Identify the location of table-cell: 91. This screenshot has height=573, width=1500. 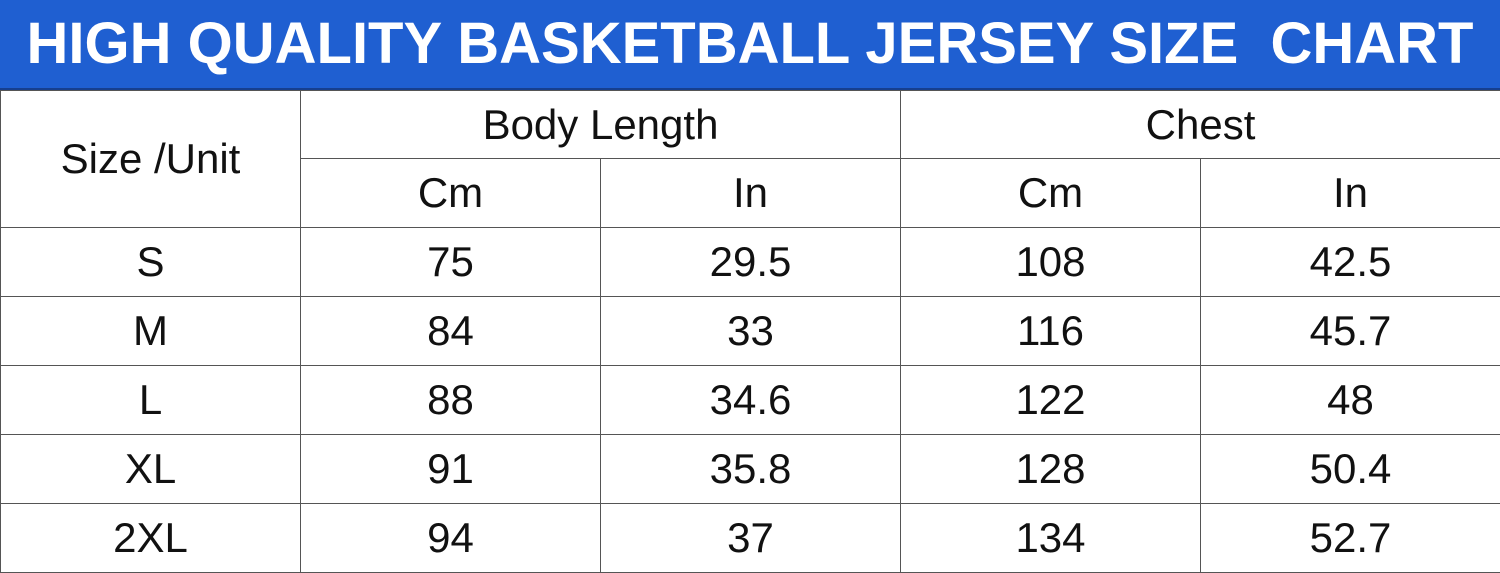
(450, 469).